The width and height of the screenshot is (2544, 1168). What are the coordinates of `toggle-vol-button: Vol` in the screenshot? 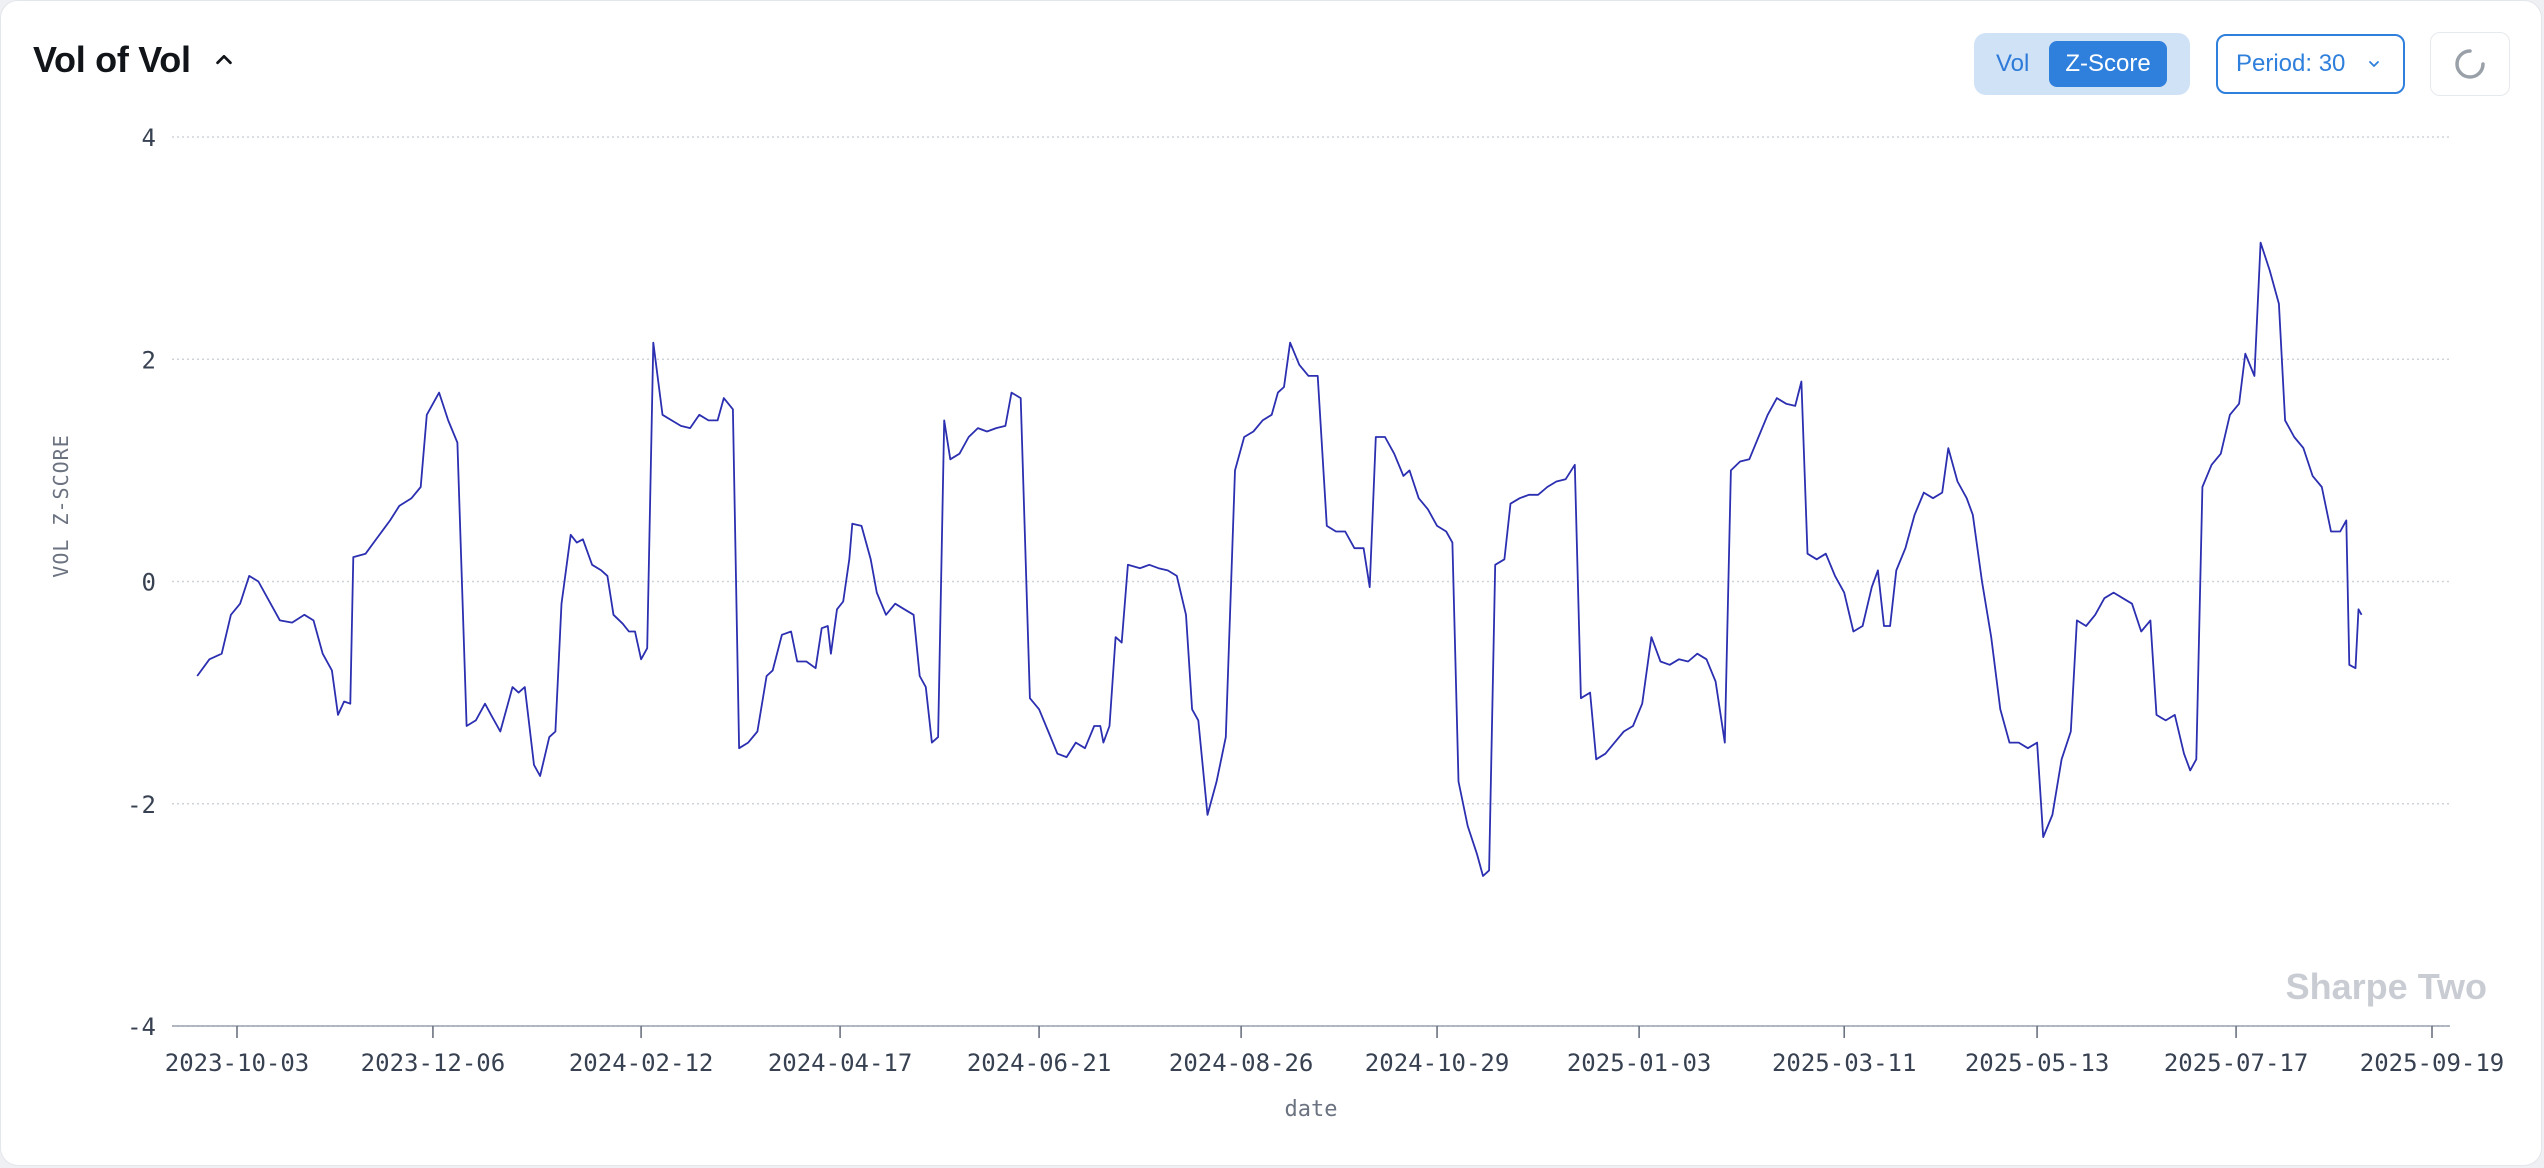 It's located at (2012, 64).